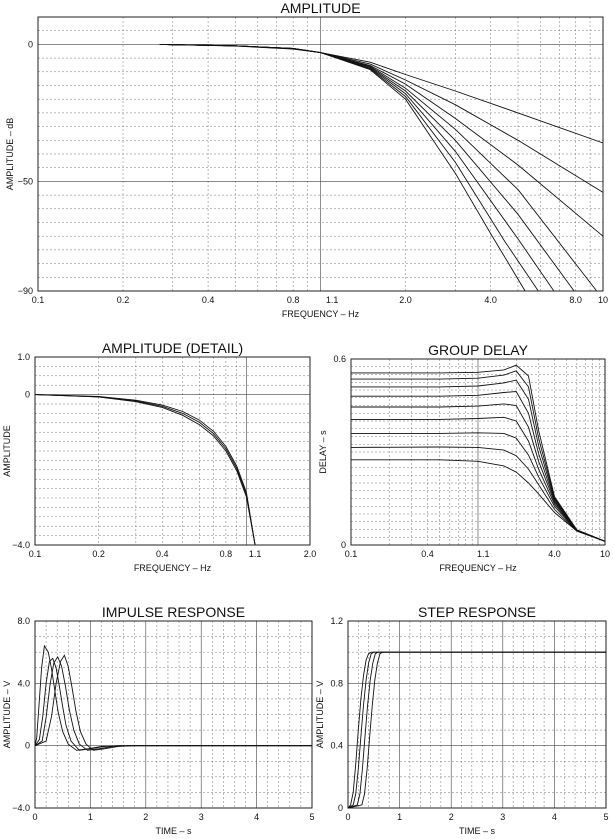 The image size is (614, 839). What do you see at coordinates (23, 683) in the screenshot?
I see `y-tick-label: 4.0` at bounding box center [23, 683].